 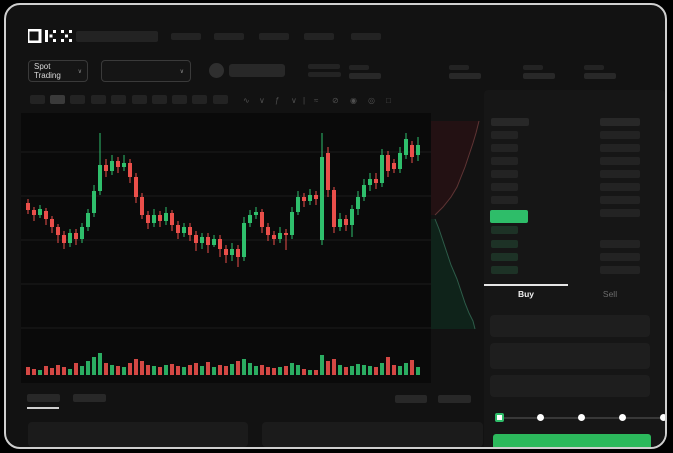 I want to click on camera-icon: ◉, so click(x=353, y=100).